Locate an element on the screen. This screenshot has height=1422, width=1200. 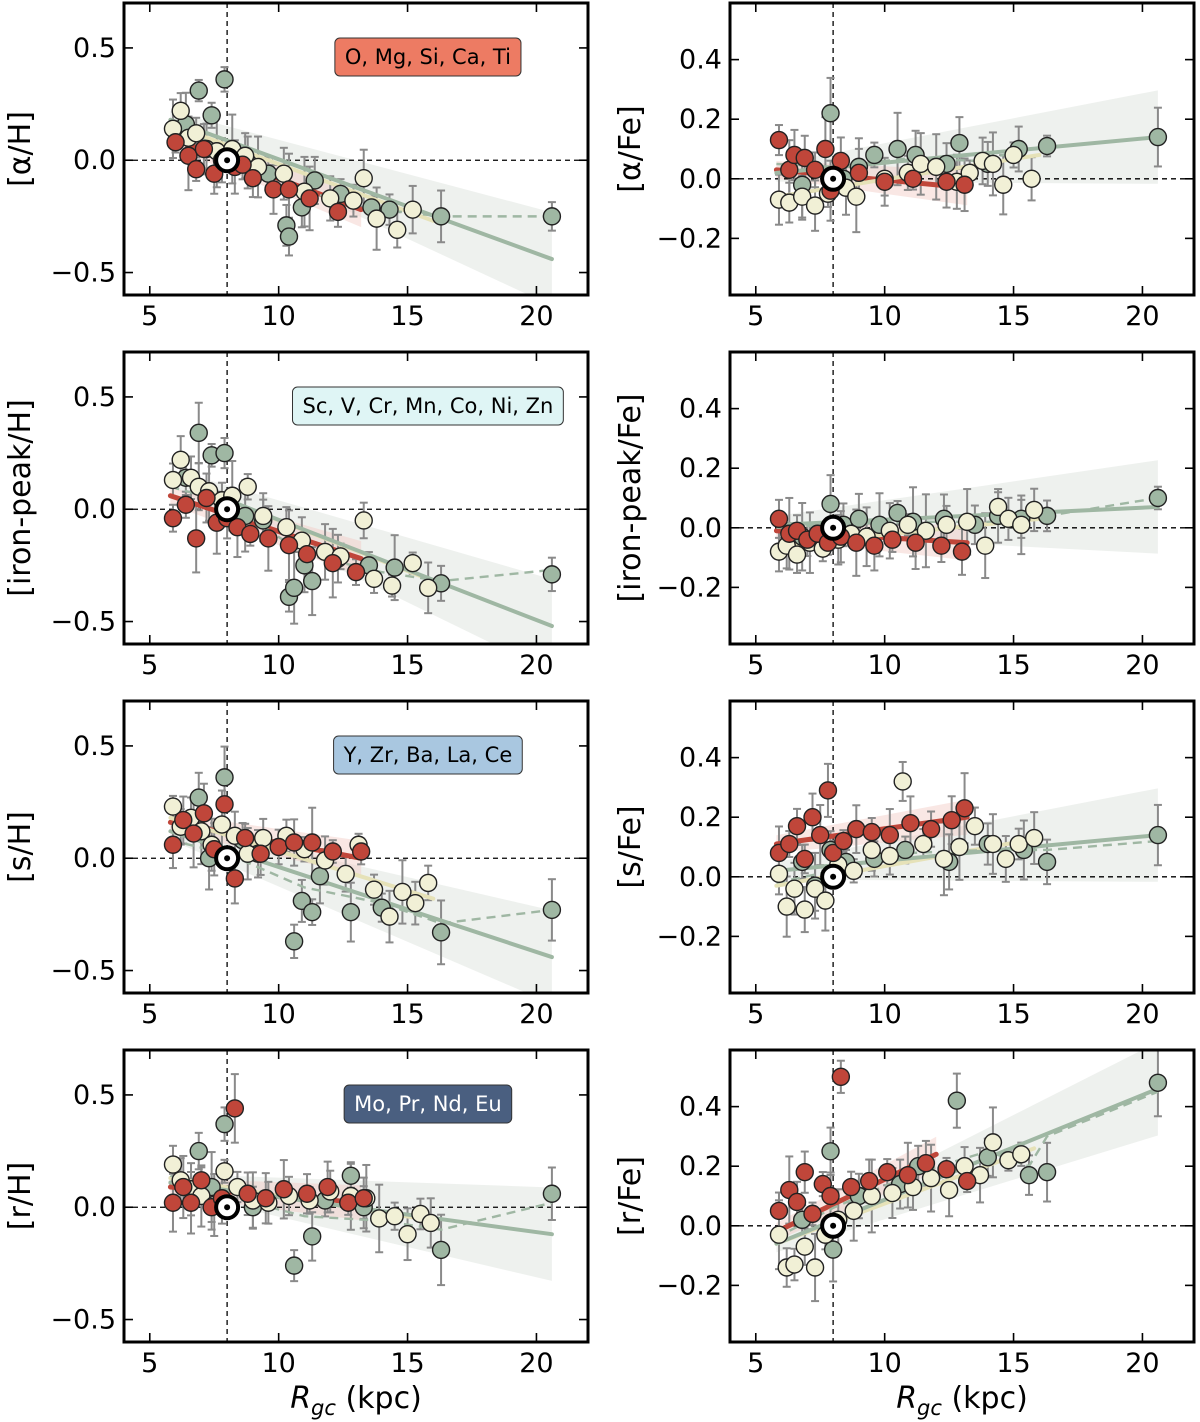
y-tick-label: 0.4 is located at coordinates (700, 1107).